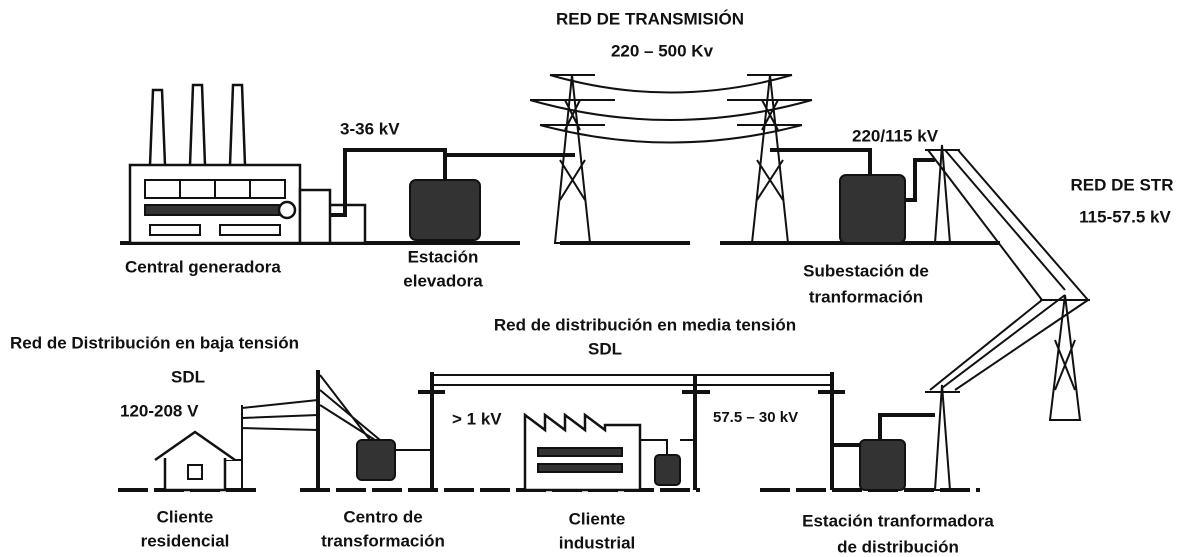  What do you see at coordinates (272, 444) in the screenshot?
I see `service-drop` at bounding box center [272, 444].